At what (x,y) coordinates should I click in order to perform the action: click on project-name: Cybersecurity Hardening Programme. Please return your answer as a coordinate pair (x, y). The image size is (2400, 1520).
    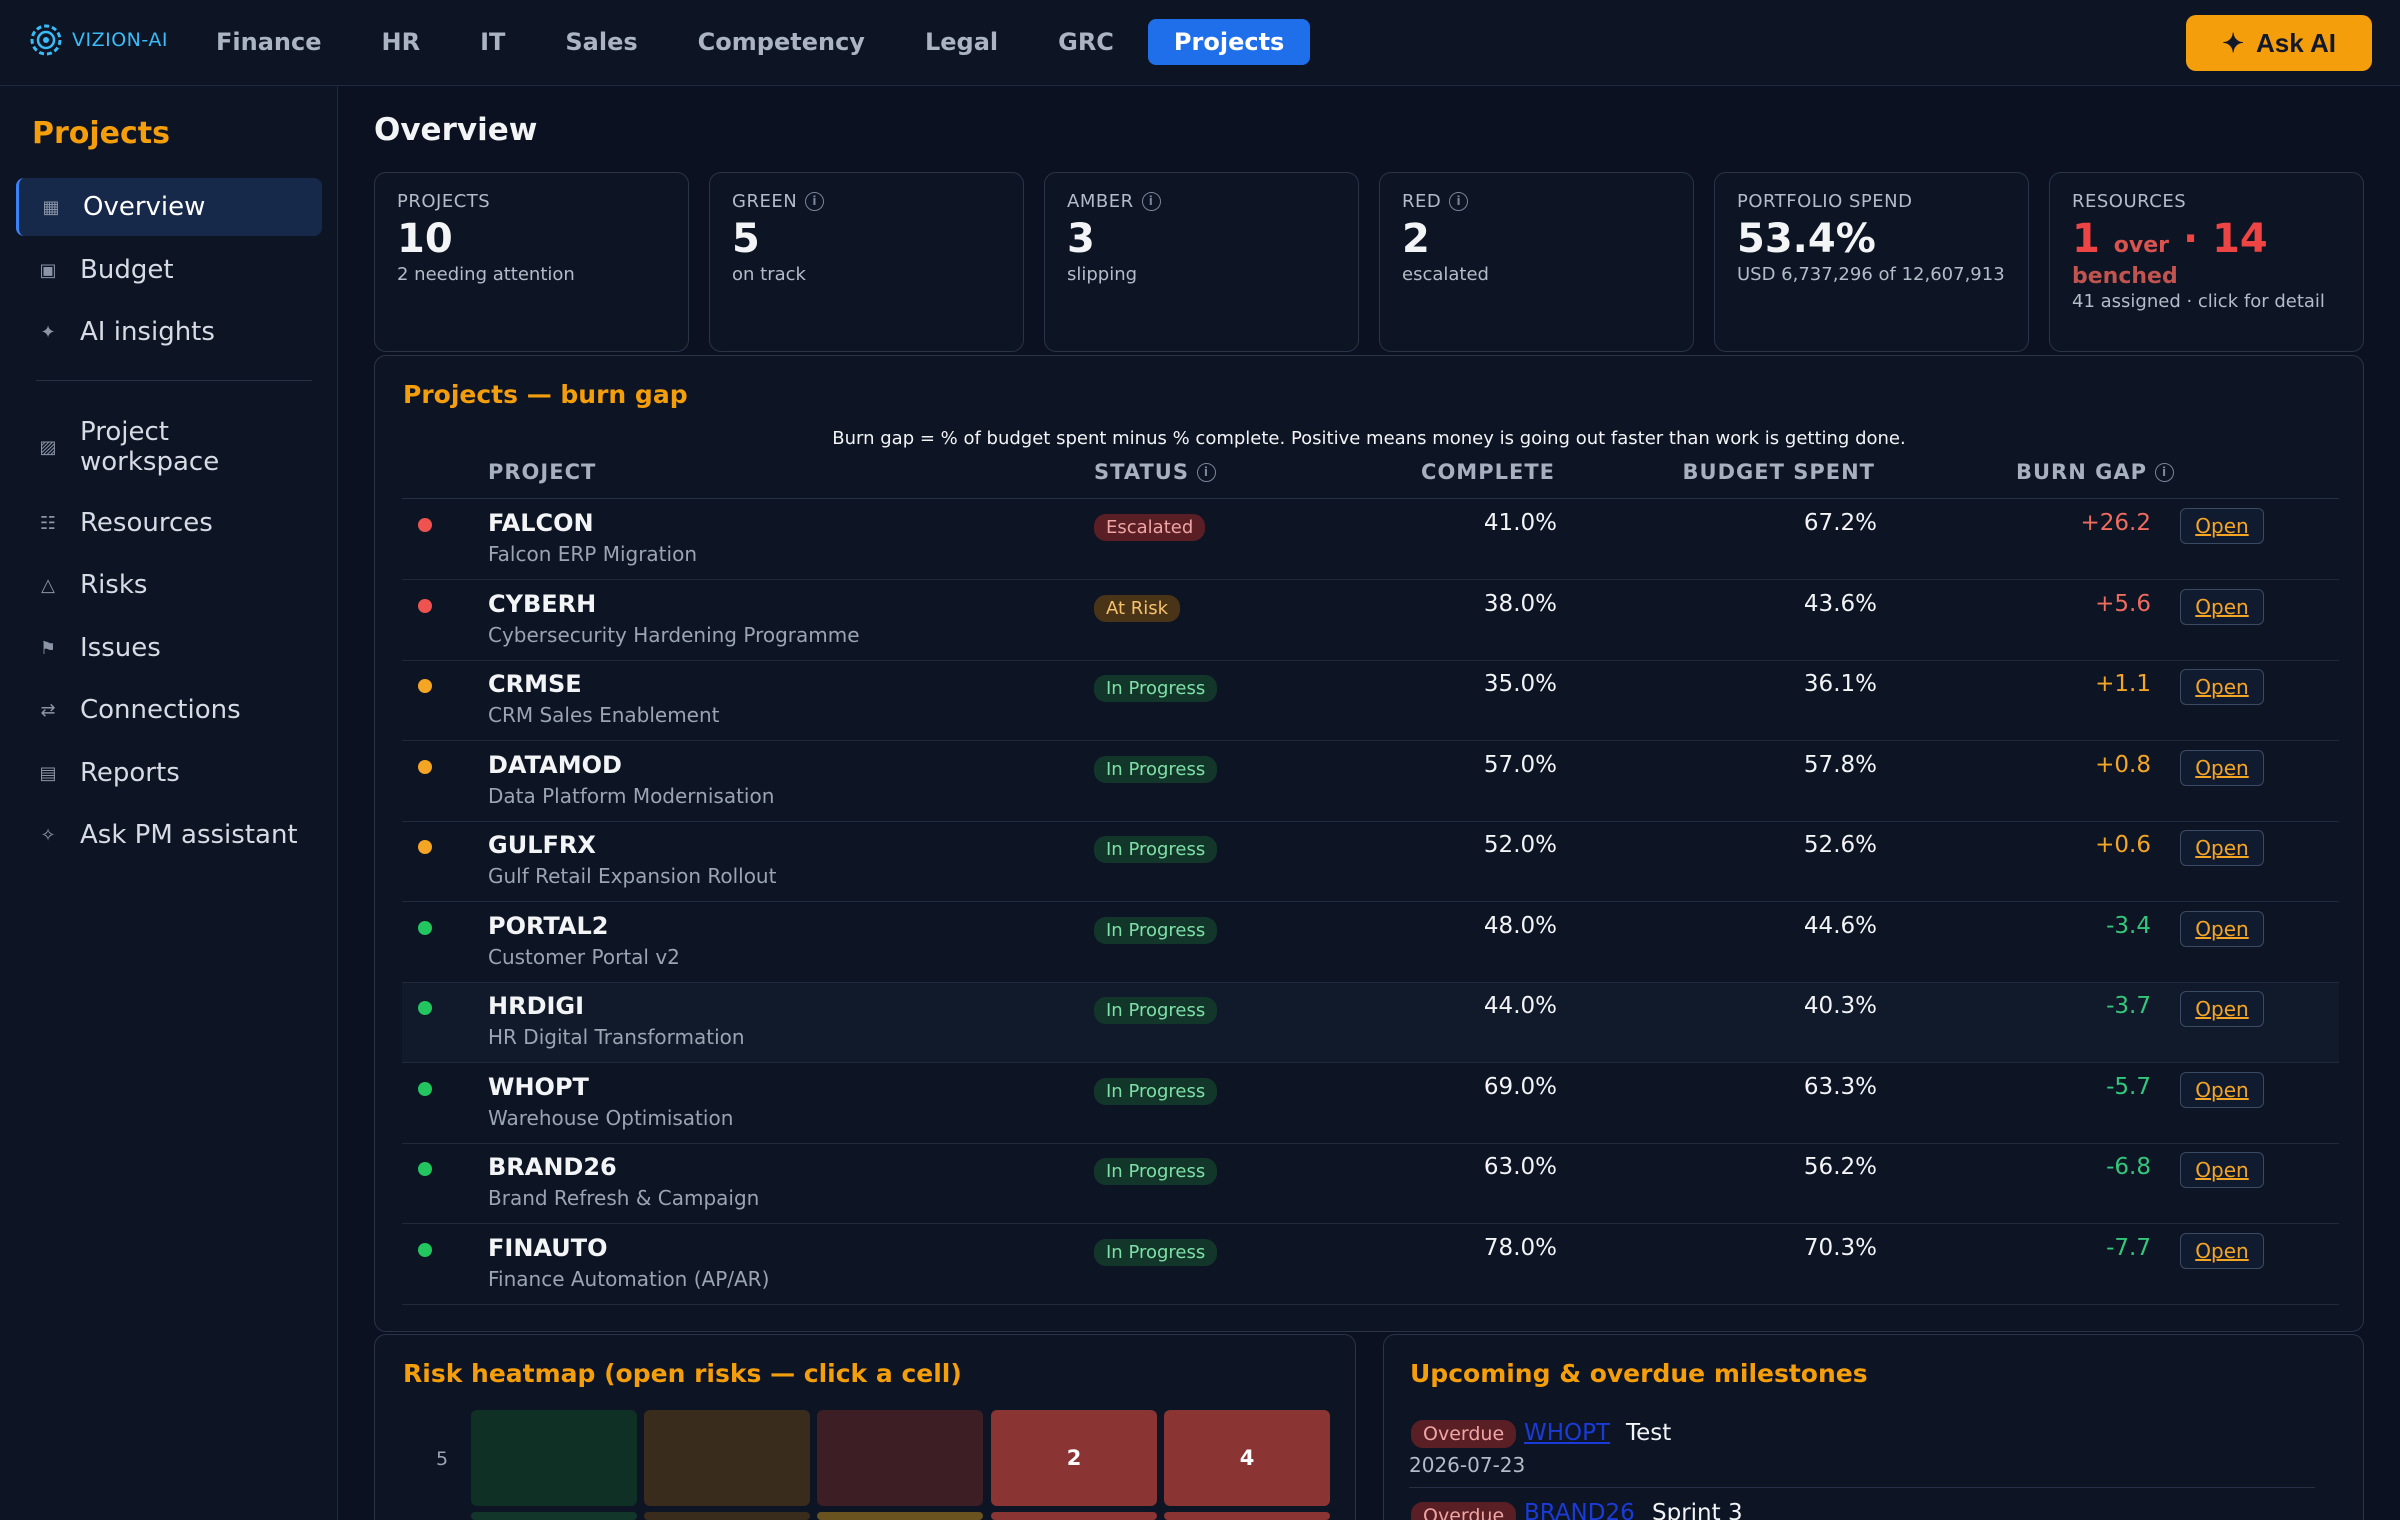
    Looking at the image, I should click on (674, 634).